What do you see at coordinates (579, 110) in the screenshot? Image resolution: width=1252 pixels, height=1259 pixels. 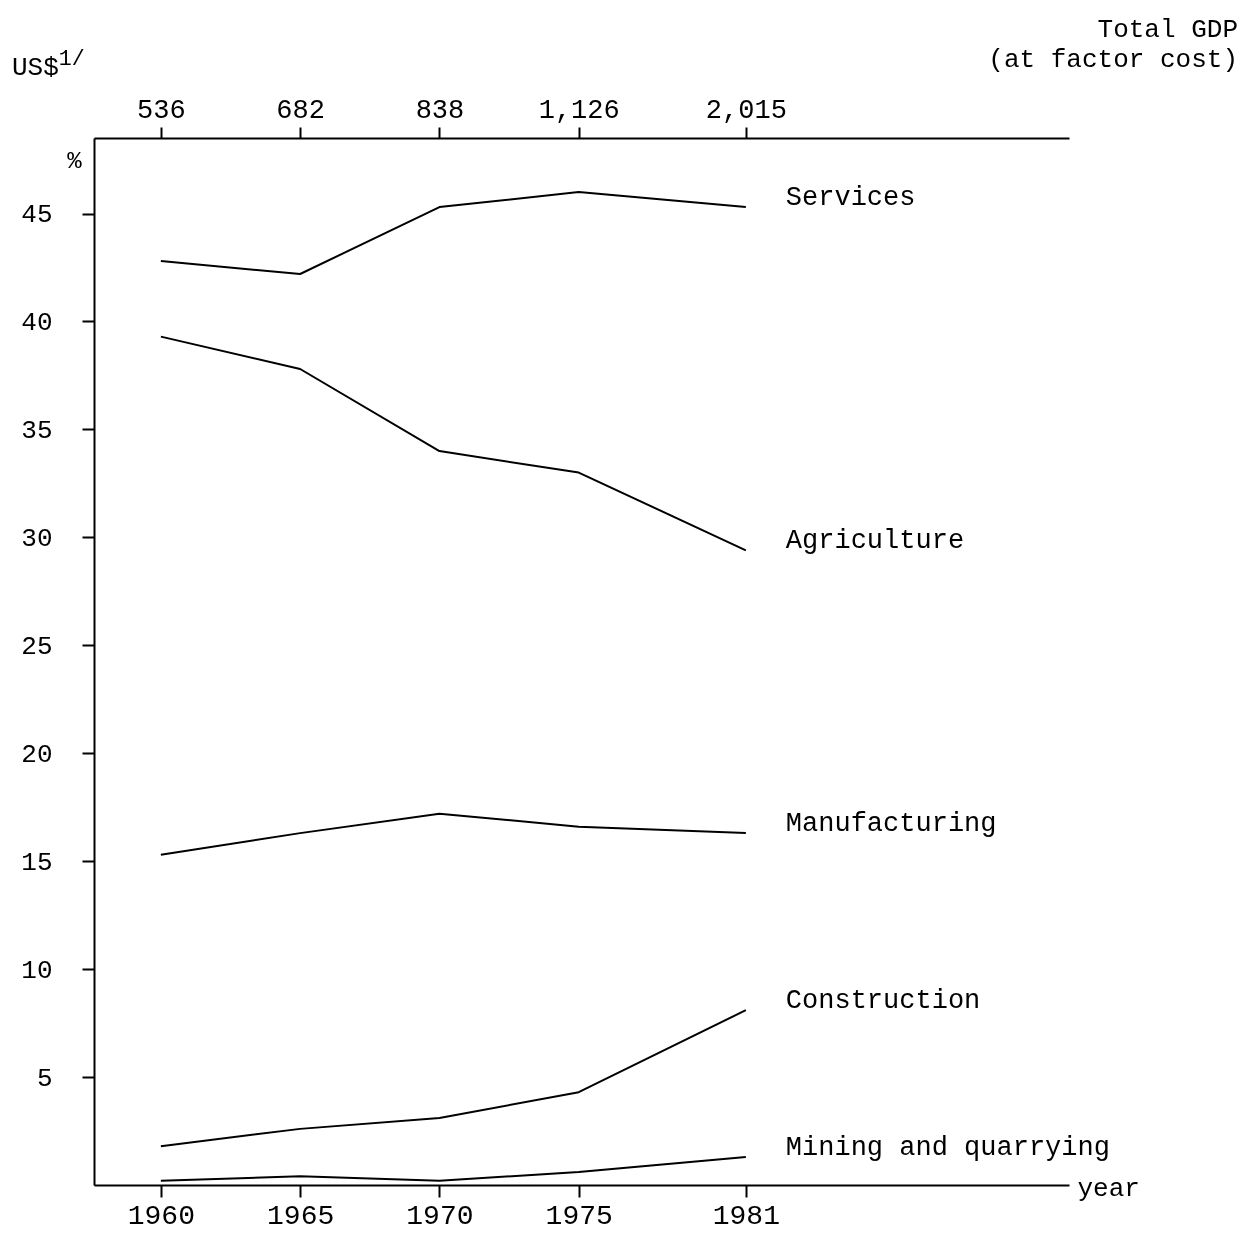 I see `text: 1,126` at bounding box center [579, 110].